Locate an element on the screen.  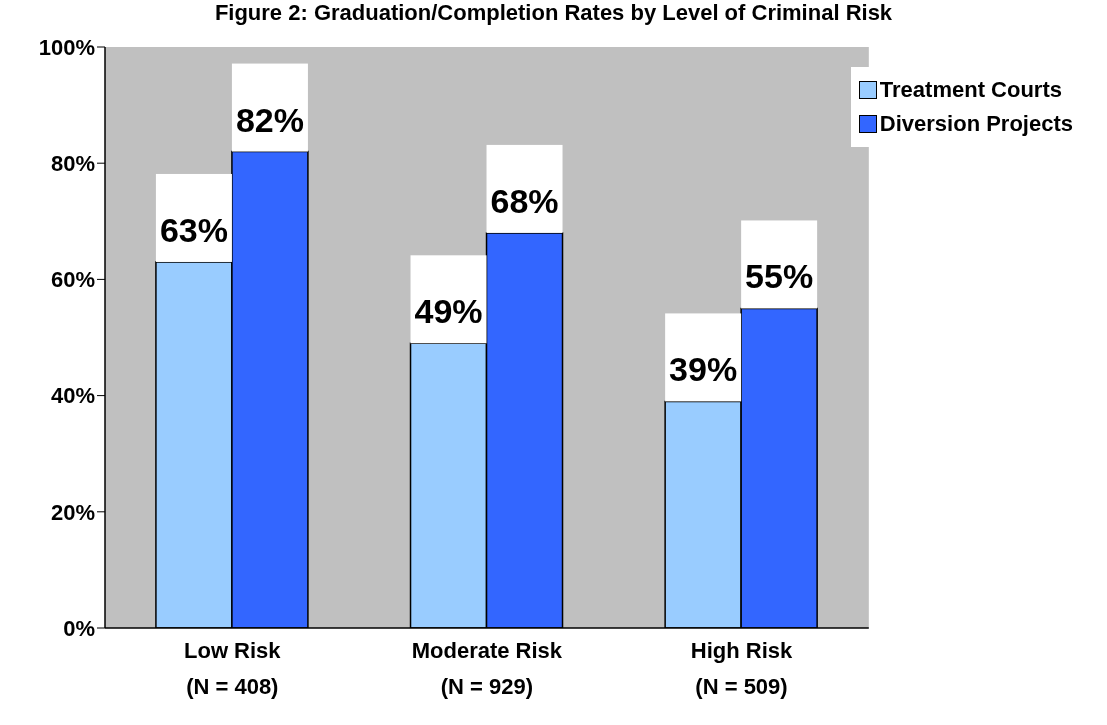
data-label: 49% is located at coordinates (448, 311).